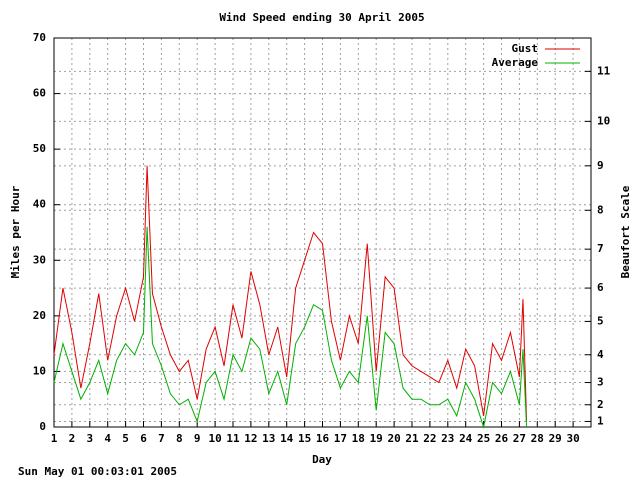 The image size is (640, 480). Describe the element at coordinates (197, 438) in the screenshot. I see `x-tick-label: 9` at that location.